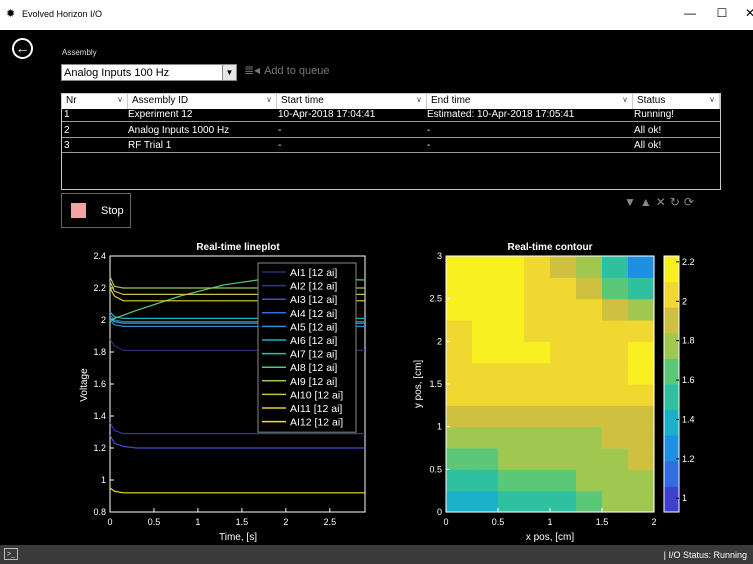 Image resolution: width=753 pixels, height=564 pixels. What do you see at coordinates (67, 114) in the screenshot?
I see `cell-nr: 1` at bounding box center [67, 114].